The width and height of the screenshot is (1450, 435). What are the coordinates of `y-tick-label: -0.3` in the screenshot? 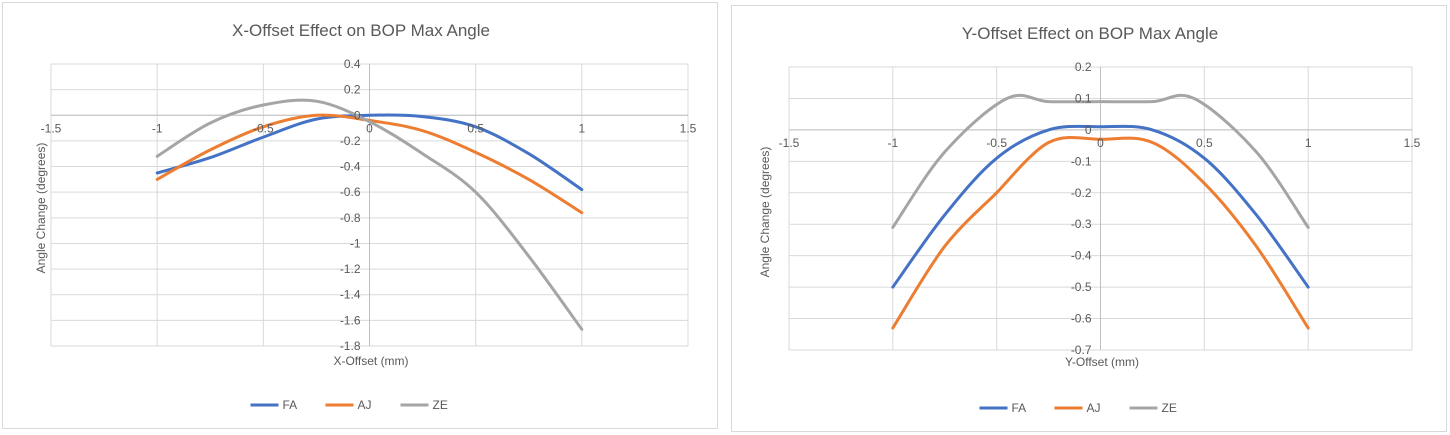 It's located at (1081, 224).